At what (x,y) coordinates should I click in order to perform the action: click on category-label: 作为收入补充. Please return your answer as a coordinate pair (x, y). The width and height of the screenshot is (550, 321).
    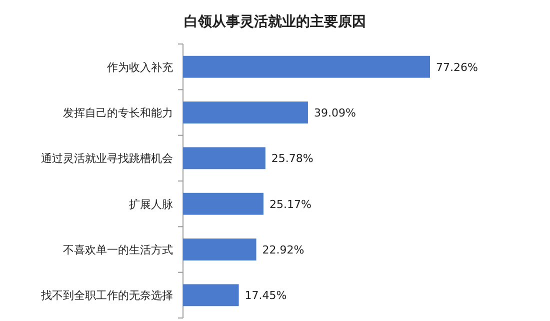
    Looking at the image, I should click on (140, 67).